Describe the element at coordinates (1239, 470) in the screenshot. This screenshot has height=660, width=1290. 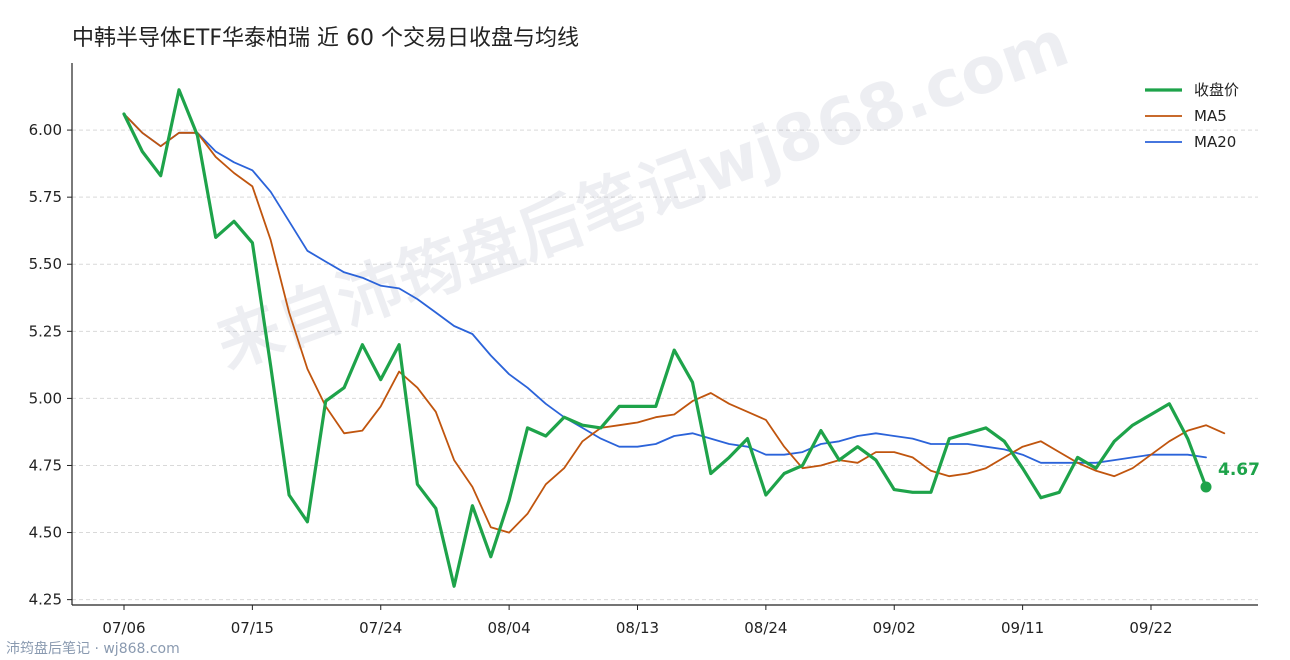
I see `last-value-label: 4.67` at that location.